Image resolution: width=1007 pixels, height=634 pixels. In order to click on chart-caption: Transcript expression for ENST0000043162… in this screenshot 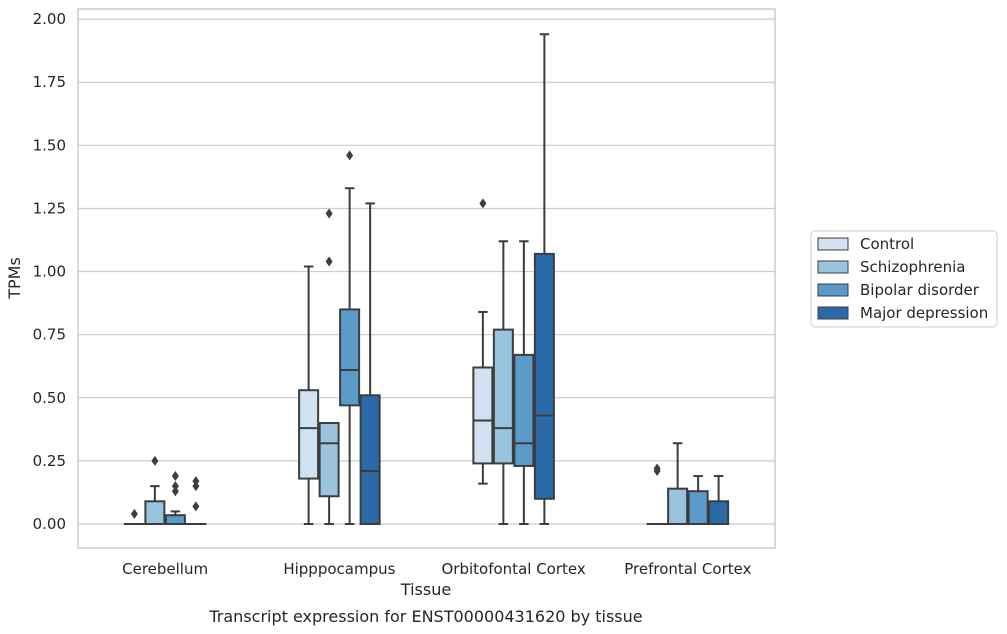, I will do `click(425, 616)`.